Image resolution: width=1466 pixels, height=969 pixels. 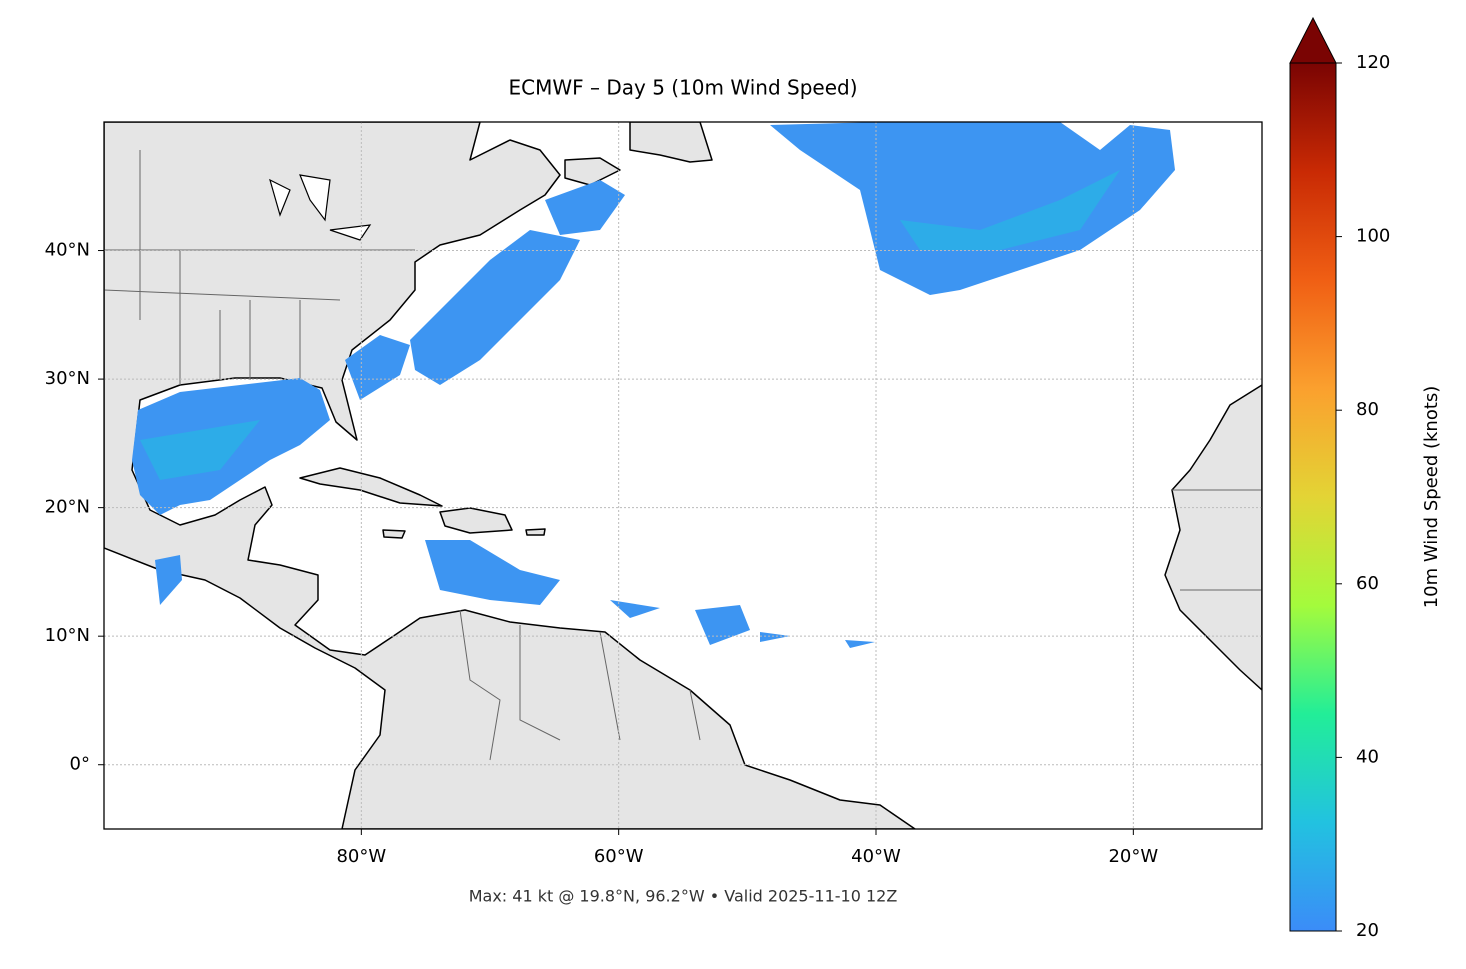 What do you see at coordinates (1367, 930) in the screenshot?
I see `colorbar-tick-label: 20` at bounding box center [1367, 930].